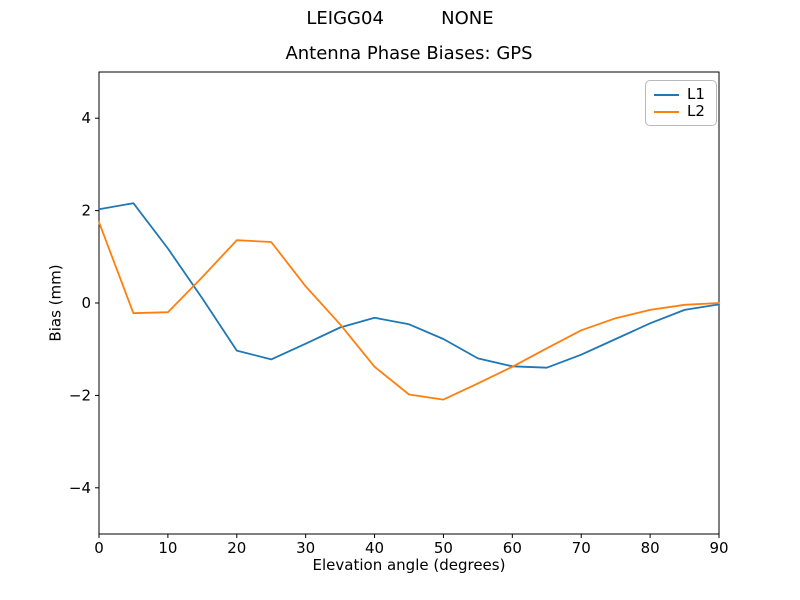 Image resolution: width=800 pixels, height=600 pixels. I want to click on y-tick-label: 0, so click(86, 303).